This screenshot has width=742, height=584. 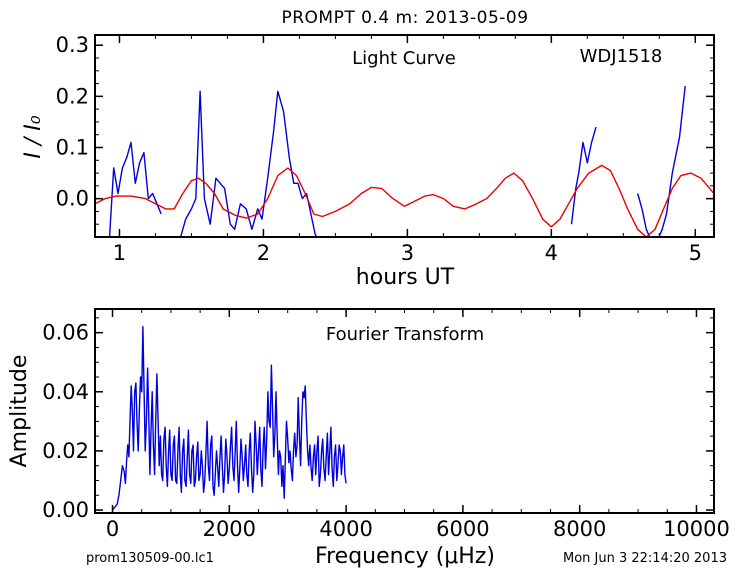 I want to click on bottom-ytick-label: 0.04, so click(x=65, y=392).